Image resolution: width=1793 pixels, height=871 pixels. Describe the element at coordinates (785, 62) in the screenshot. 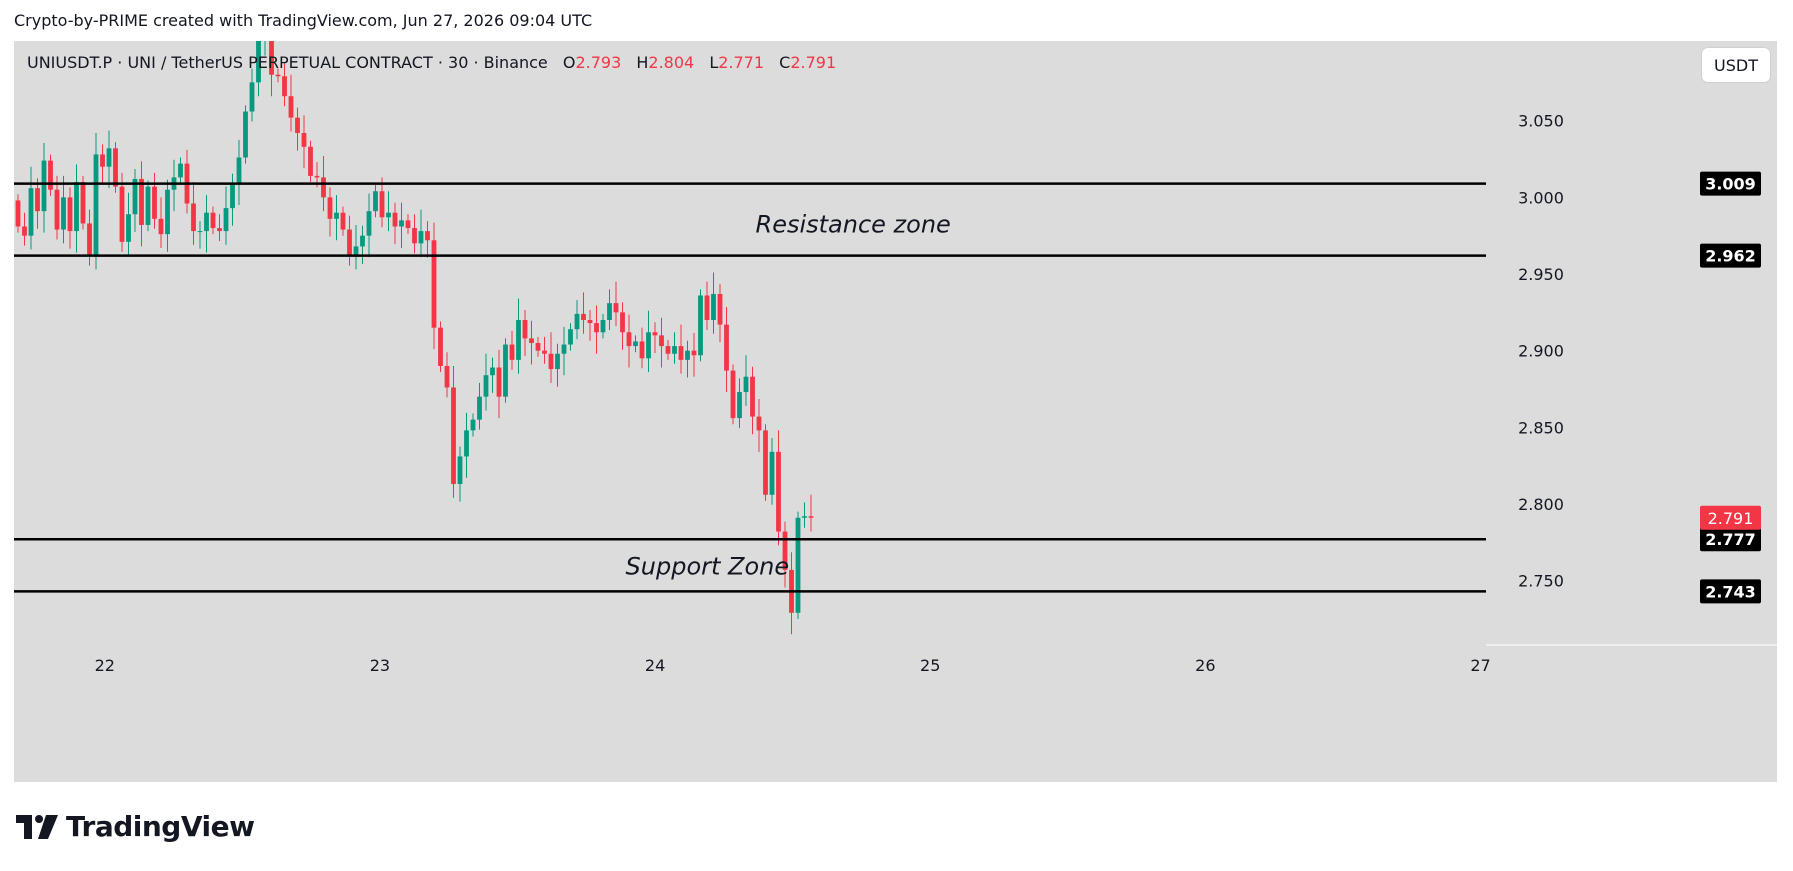

I see `close-label: C` at that location.